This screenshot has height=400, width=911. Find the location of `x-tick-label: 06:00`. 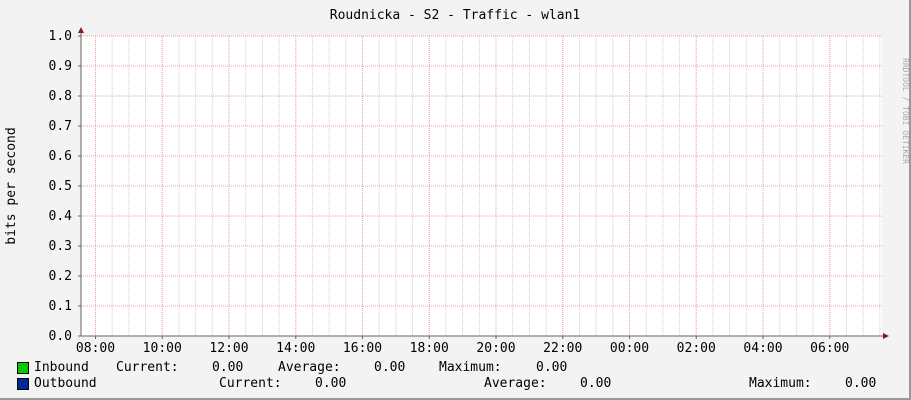

x-tick-label: 06:00 is located at coordinates (829, 348).